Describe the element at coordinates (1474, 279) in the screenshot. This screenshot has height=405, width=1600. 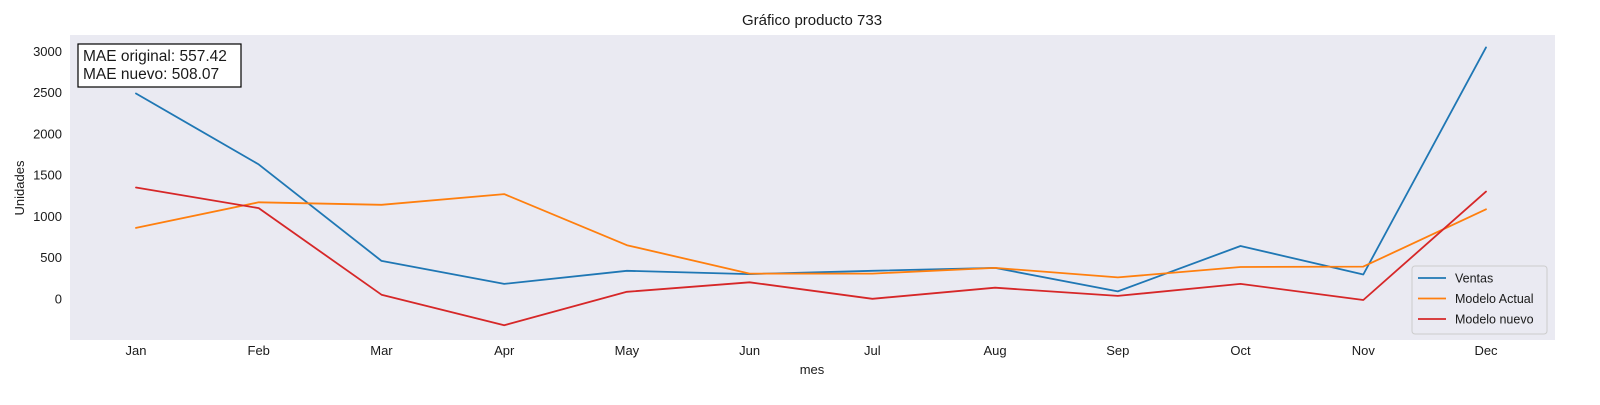
I see `legend-entry: Ventas` at that location.